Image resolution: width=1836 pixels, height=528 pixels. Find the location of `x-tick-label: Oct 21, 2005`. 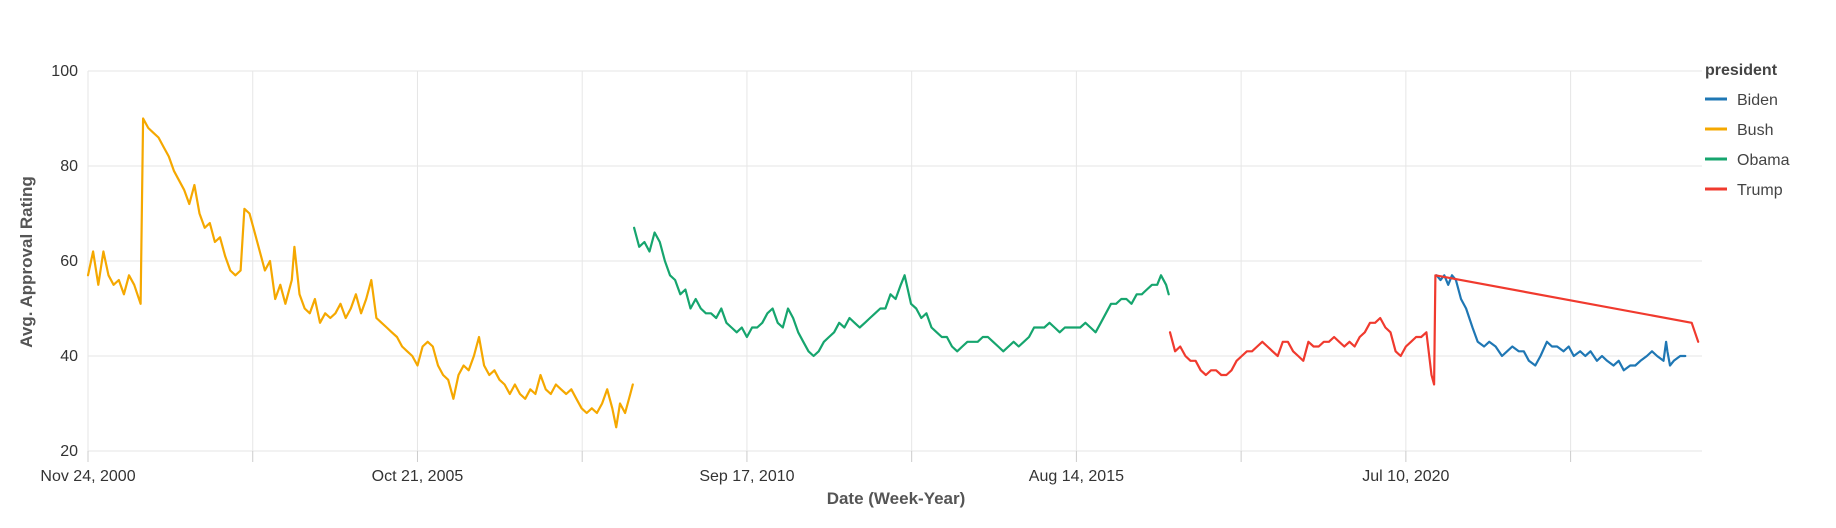

x-tick-label: Oct 21, 2005 is located at coordinates (418, 476).